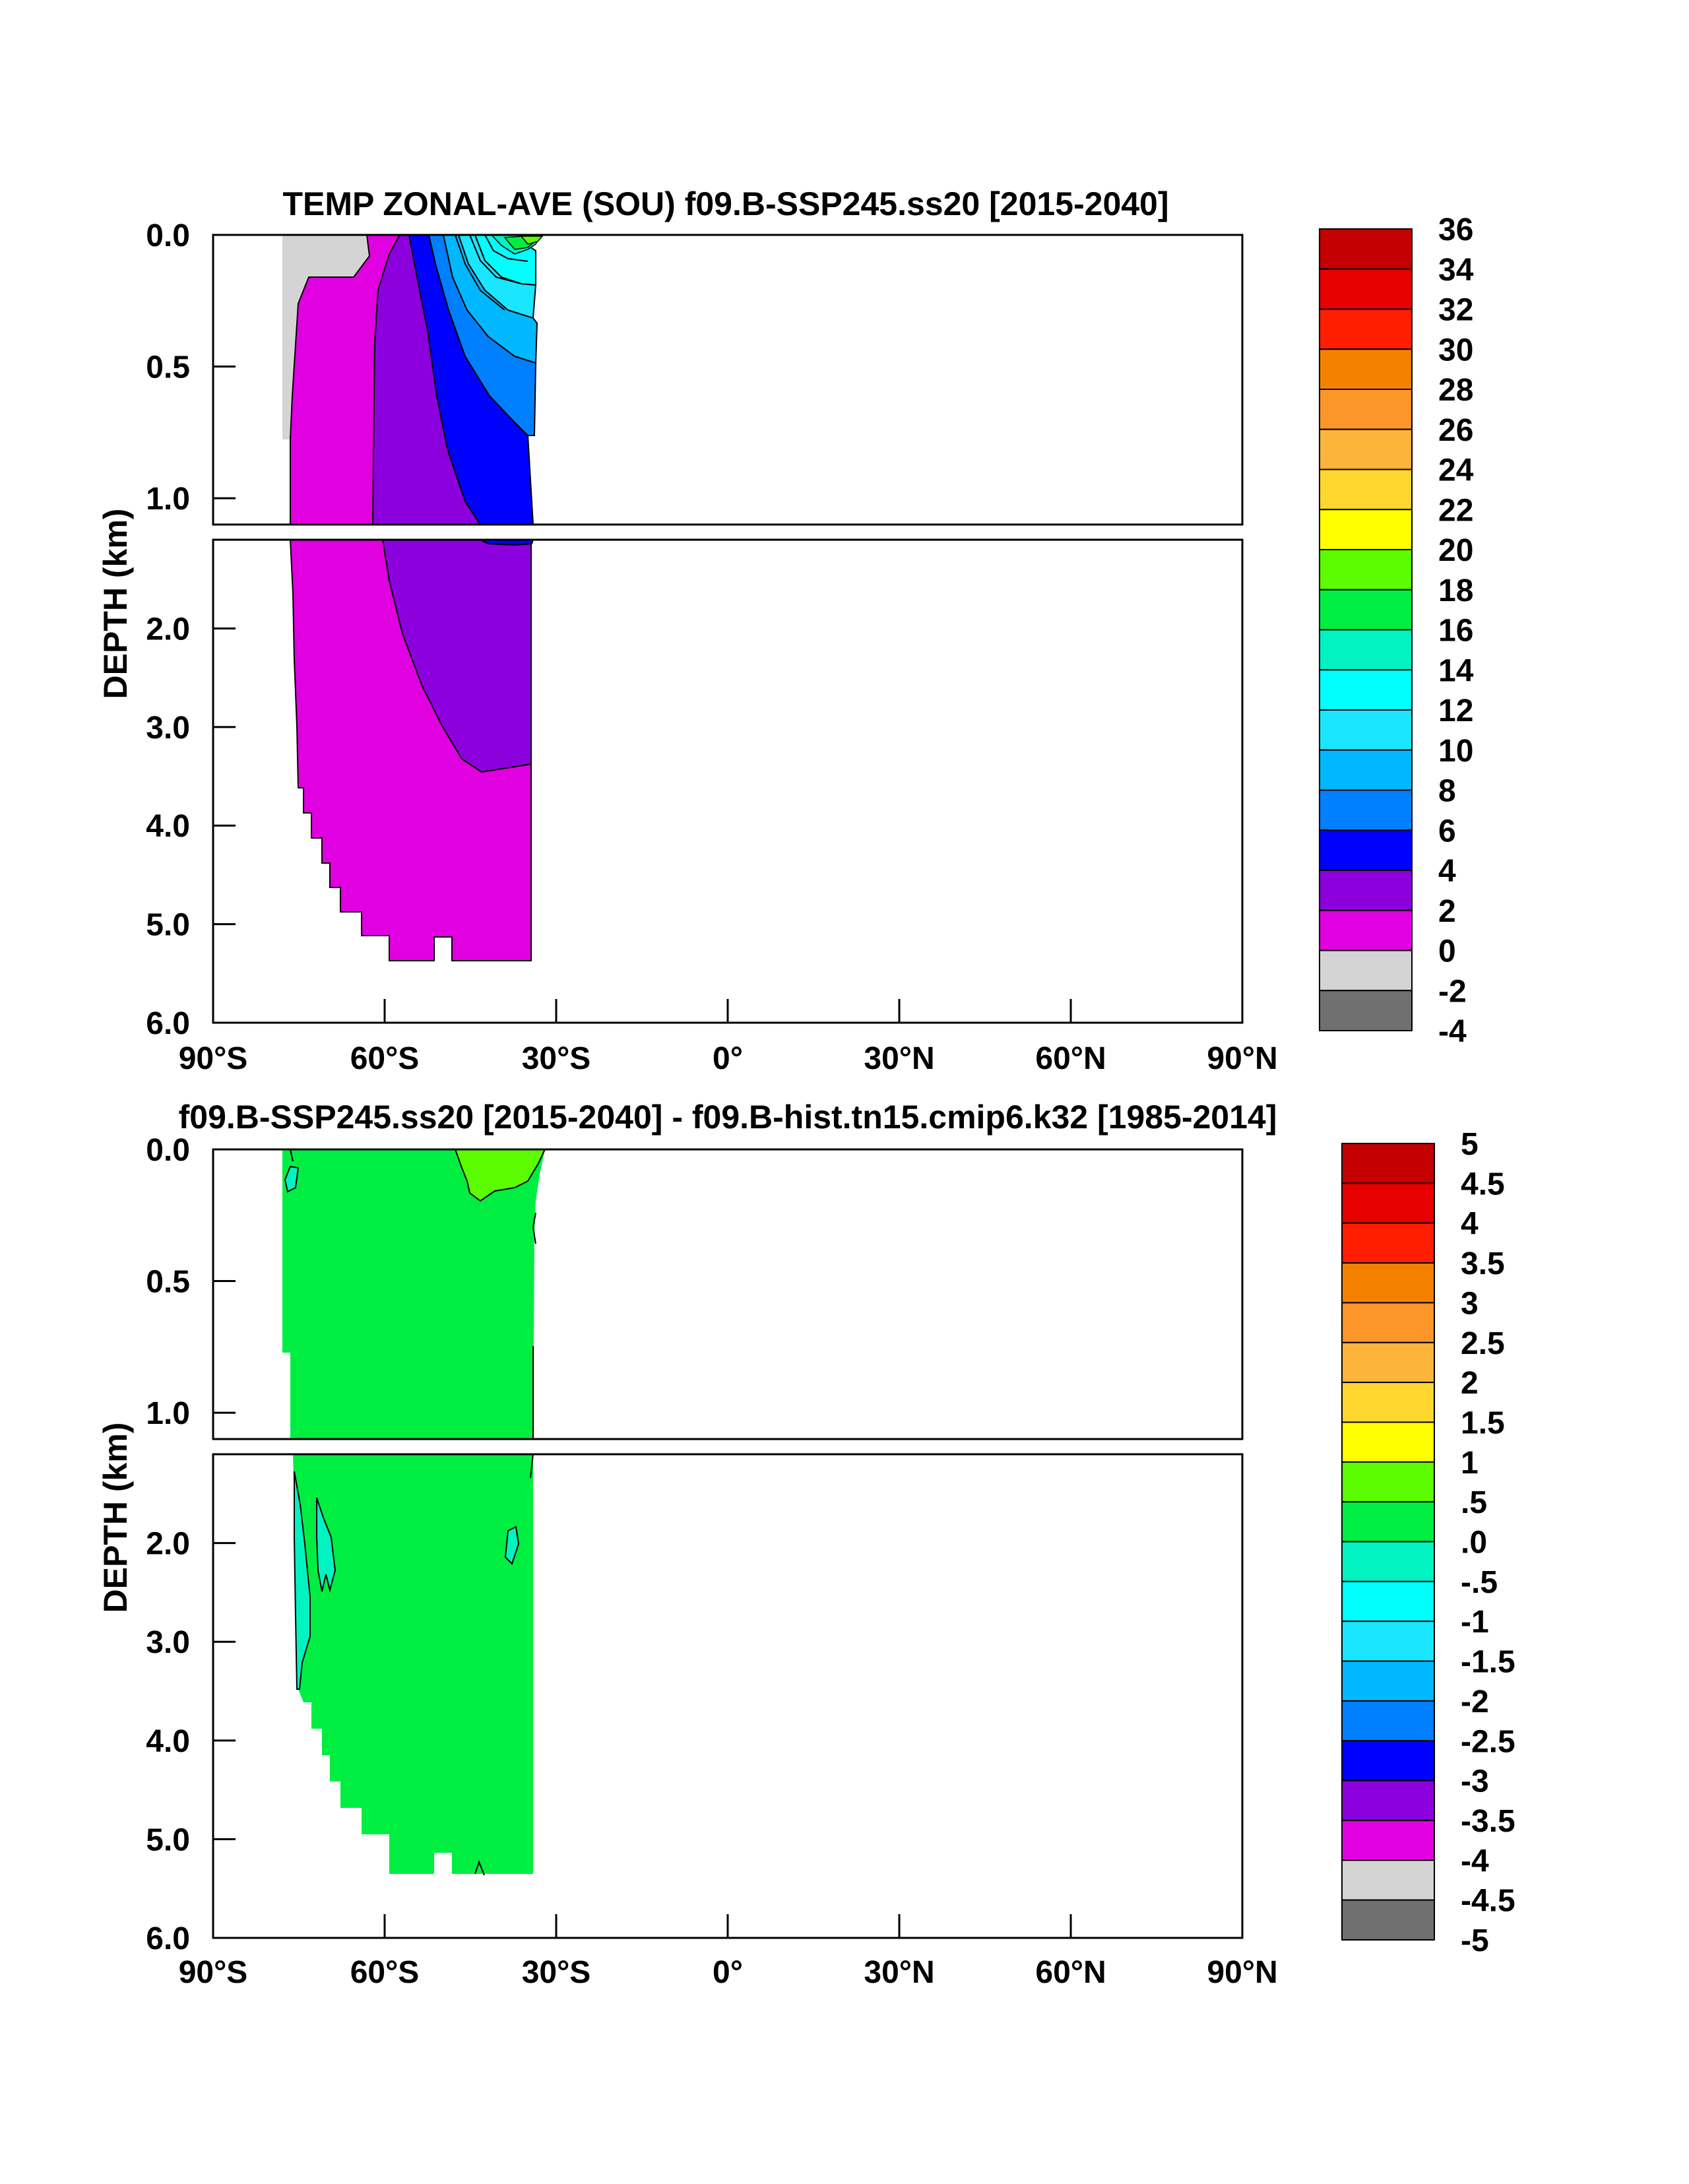 The image size is (1689, 2184). I want to click on panel-1-lower-field, so click(411, 749).